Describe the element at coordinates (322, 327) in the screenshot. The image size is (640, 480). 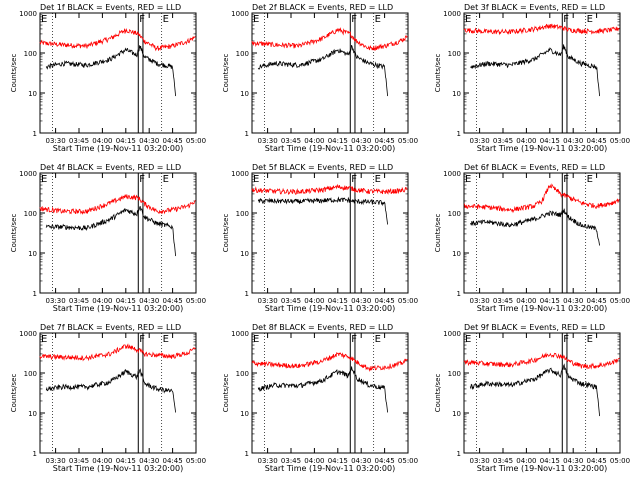
I see `panel-title: Det 8f BLACK = Events, RED = LLD` at that location.